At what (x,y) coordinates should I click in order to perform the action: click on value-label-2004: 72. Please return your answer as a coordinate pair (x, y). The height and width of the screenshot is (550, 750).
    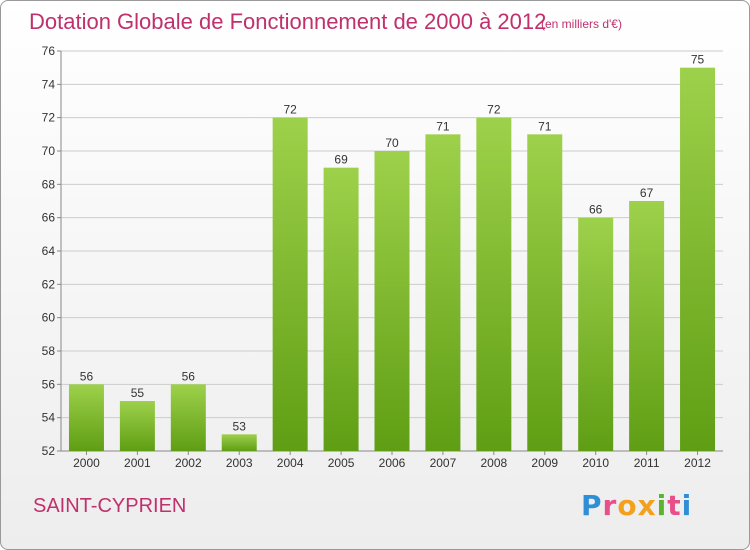
    Looking at the image, I should click on (290, 110).